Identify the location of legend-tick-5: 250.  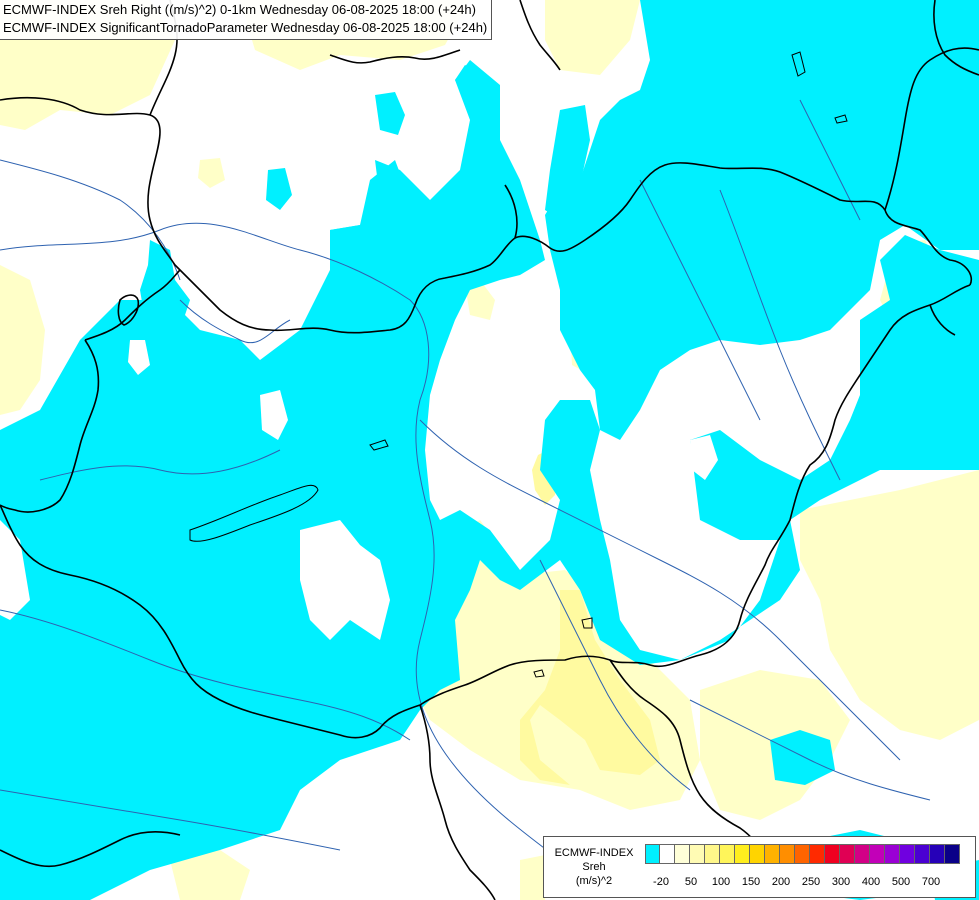
(811, 882).